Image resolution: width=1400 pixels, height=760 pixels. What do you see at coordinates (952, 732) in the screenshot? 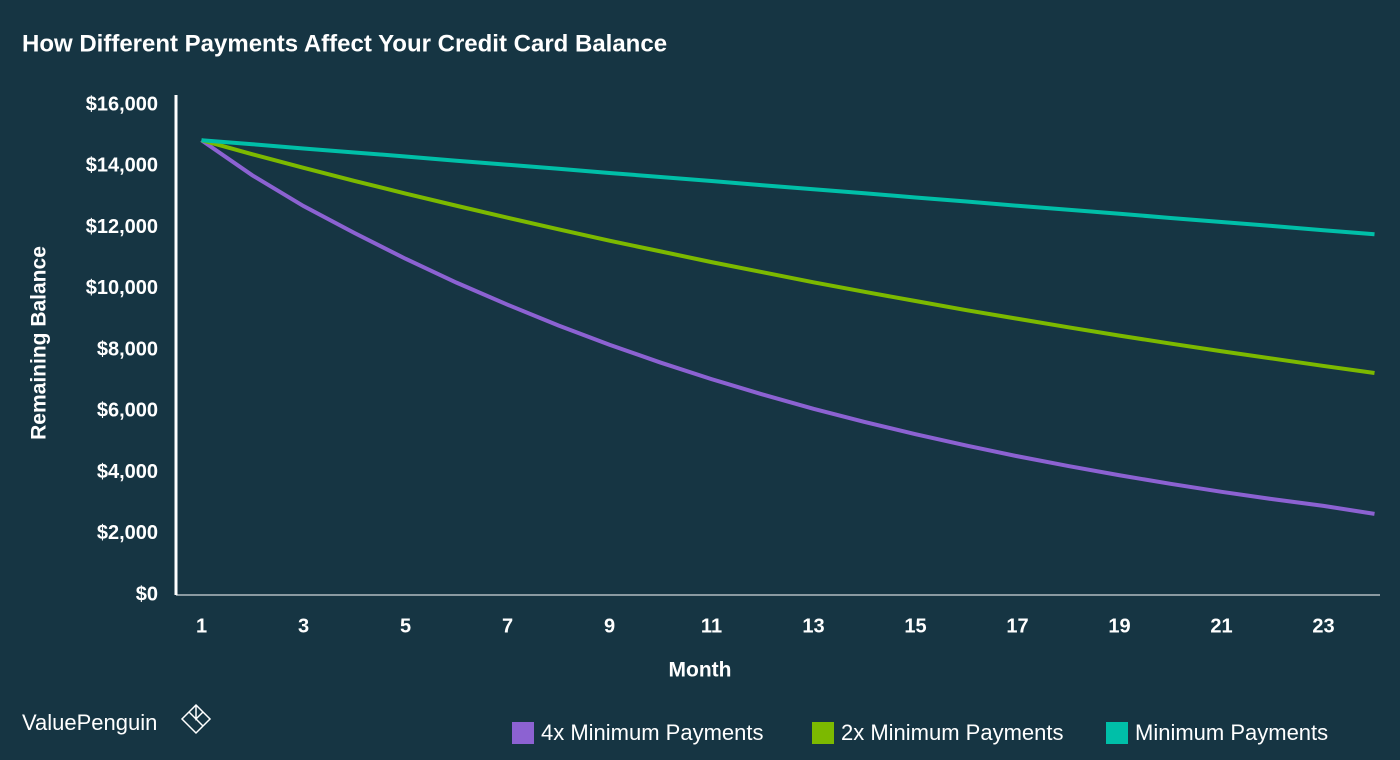
I see `legend-label: 2x Minimum Payments` at bounding box center [952, 732].